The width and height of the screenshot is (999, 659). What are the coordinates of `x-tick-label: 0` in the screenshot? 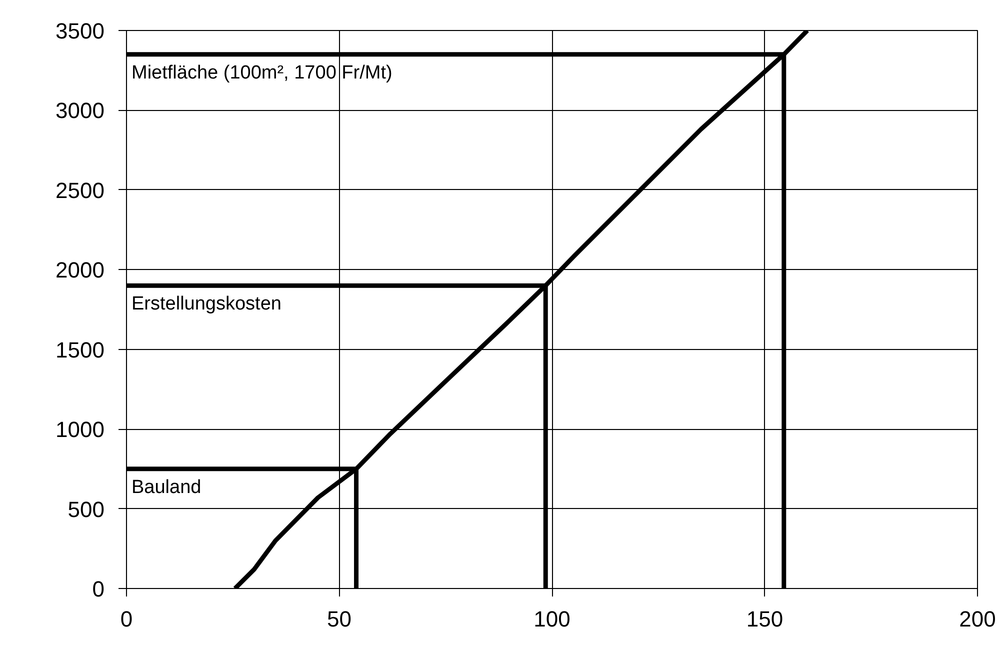 It's located at (126, 619).